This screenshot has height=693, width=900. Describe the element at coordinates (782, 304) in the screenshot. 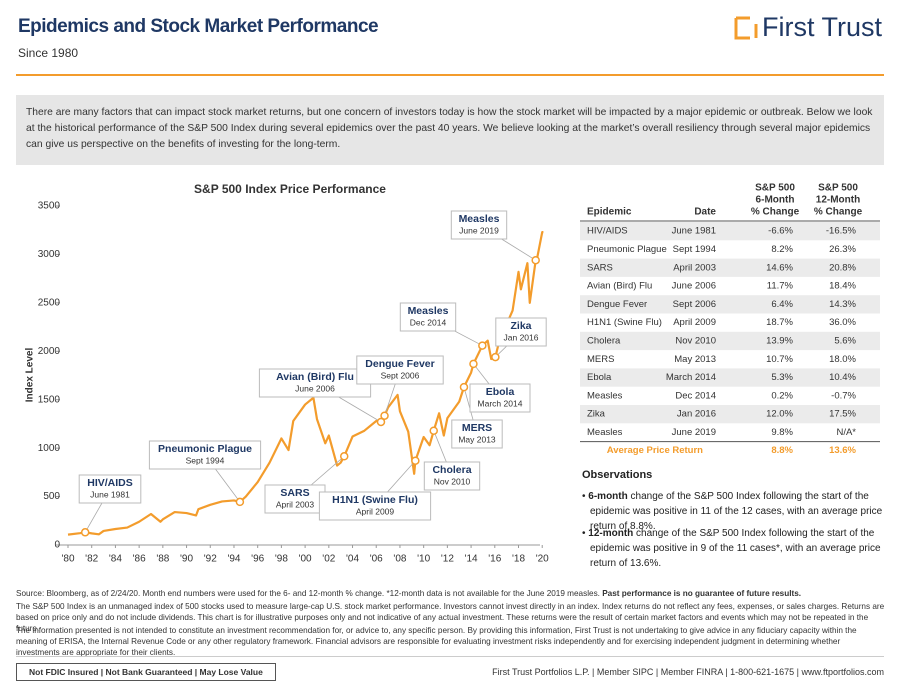

I see `table-cell: 6.4%` at that location.